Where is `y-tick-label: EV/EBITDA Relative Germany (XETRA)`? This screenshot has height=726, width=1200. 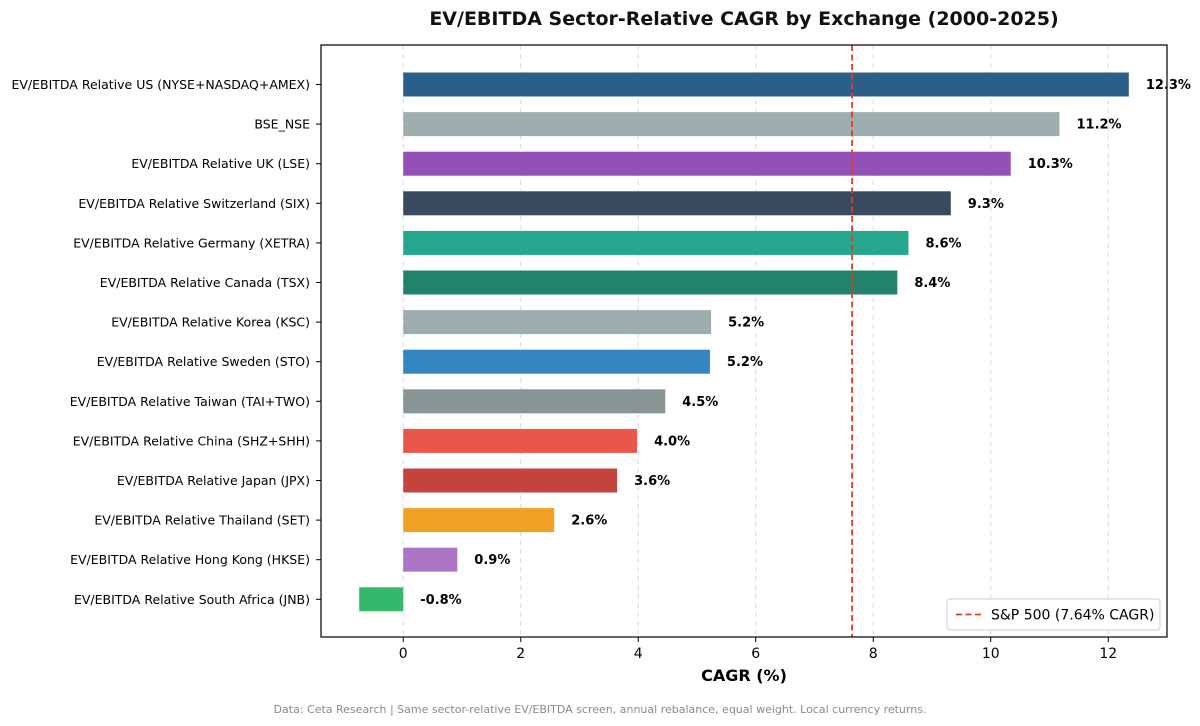 y-tick-label: EV/EBITDA Relative Germany (XETRA) is located at coordinates (191, 242).